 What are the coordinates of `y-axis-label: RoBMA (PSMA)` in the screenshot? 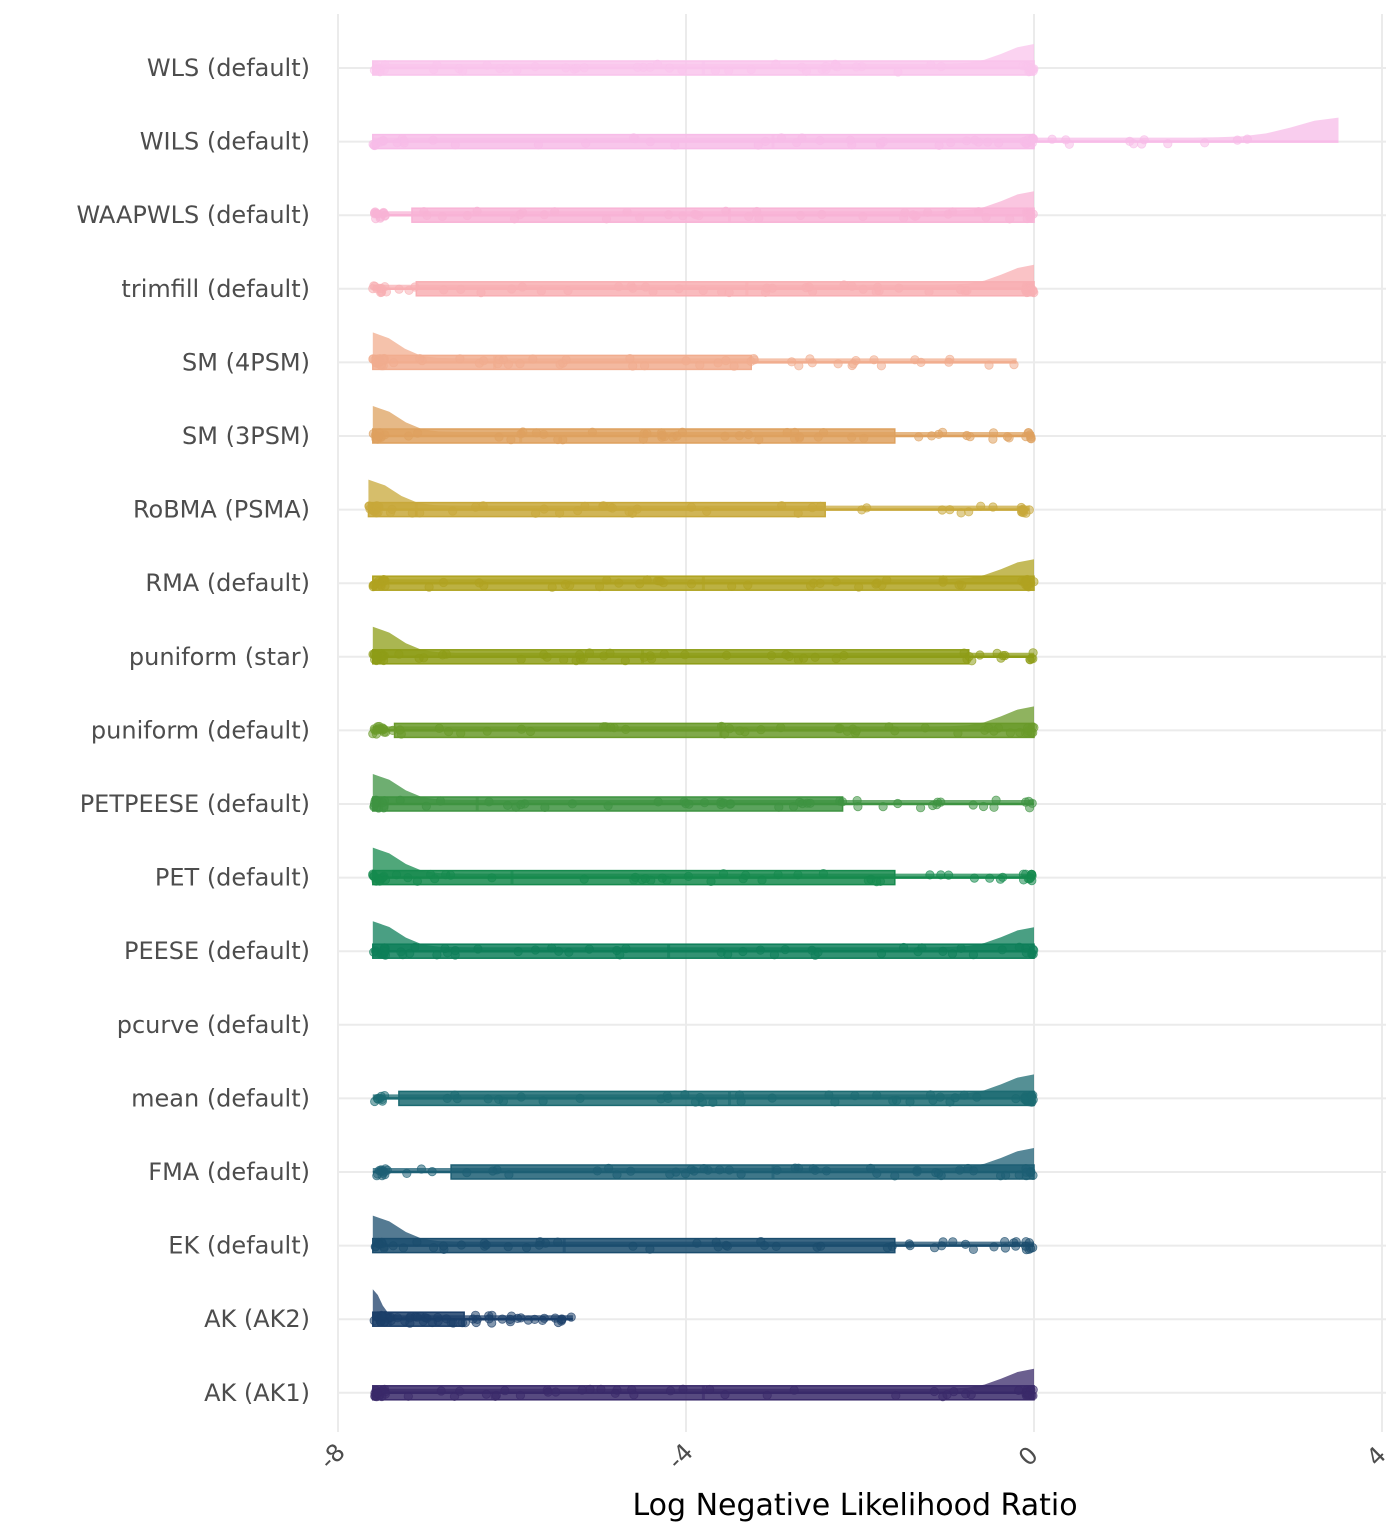 It's located at (221, 510).